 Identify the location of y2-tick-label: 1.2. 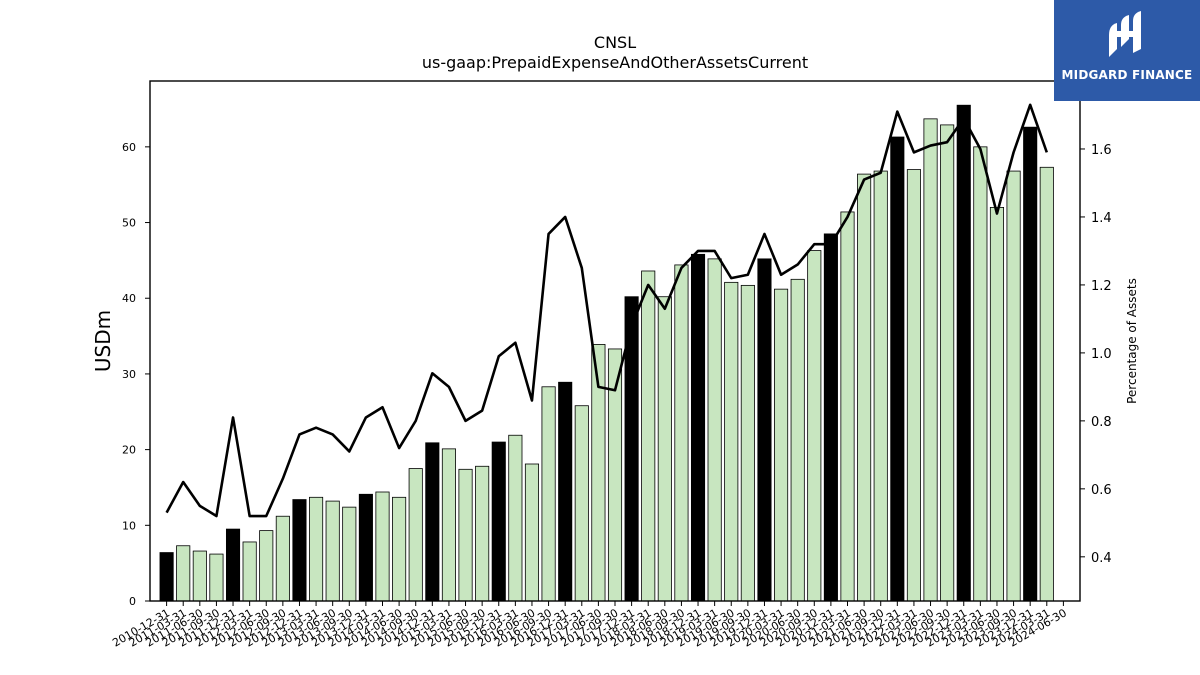
(1101, 286).